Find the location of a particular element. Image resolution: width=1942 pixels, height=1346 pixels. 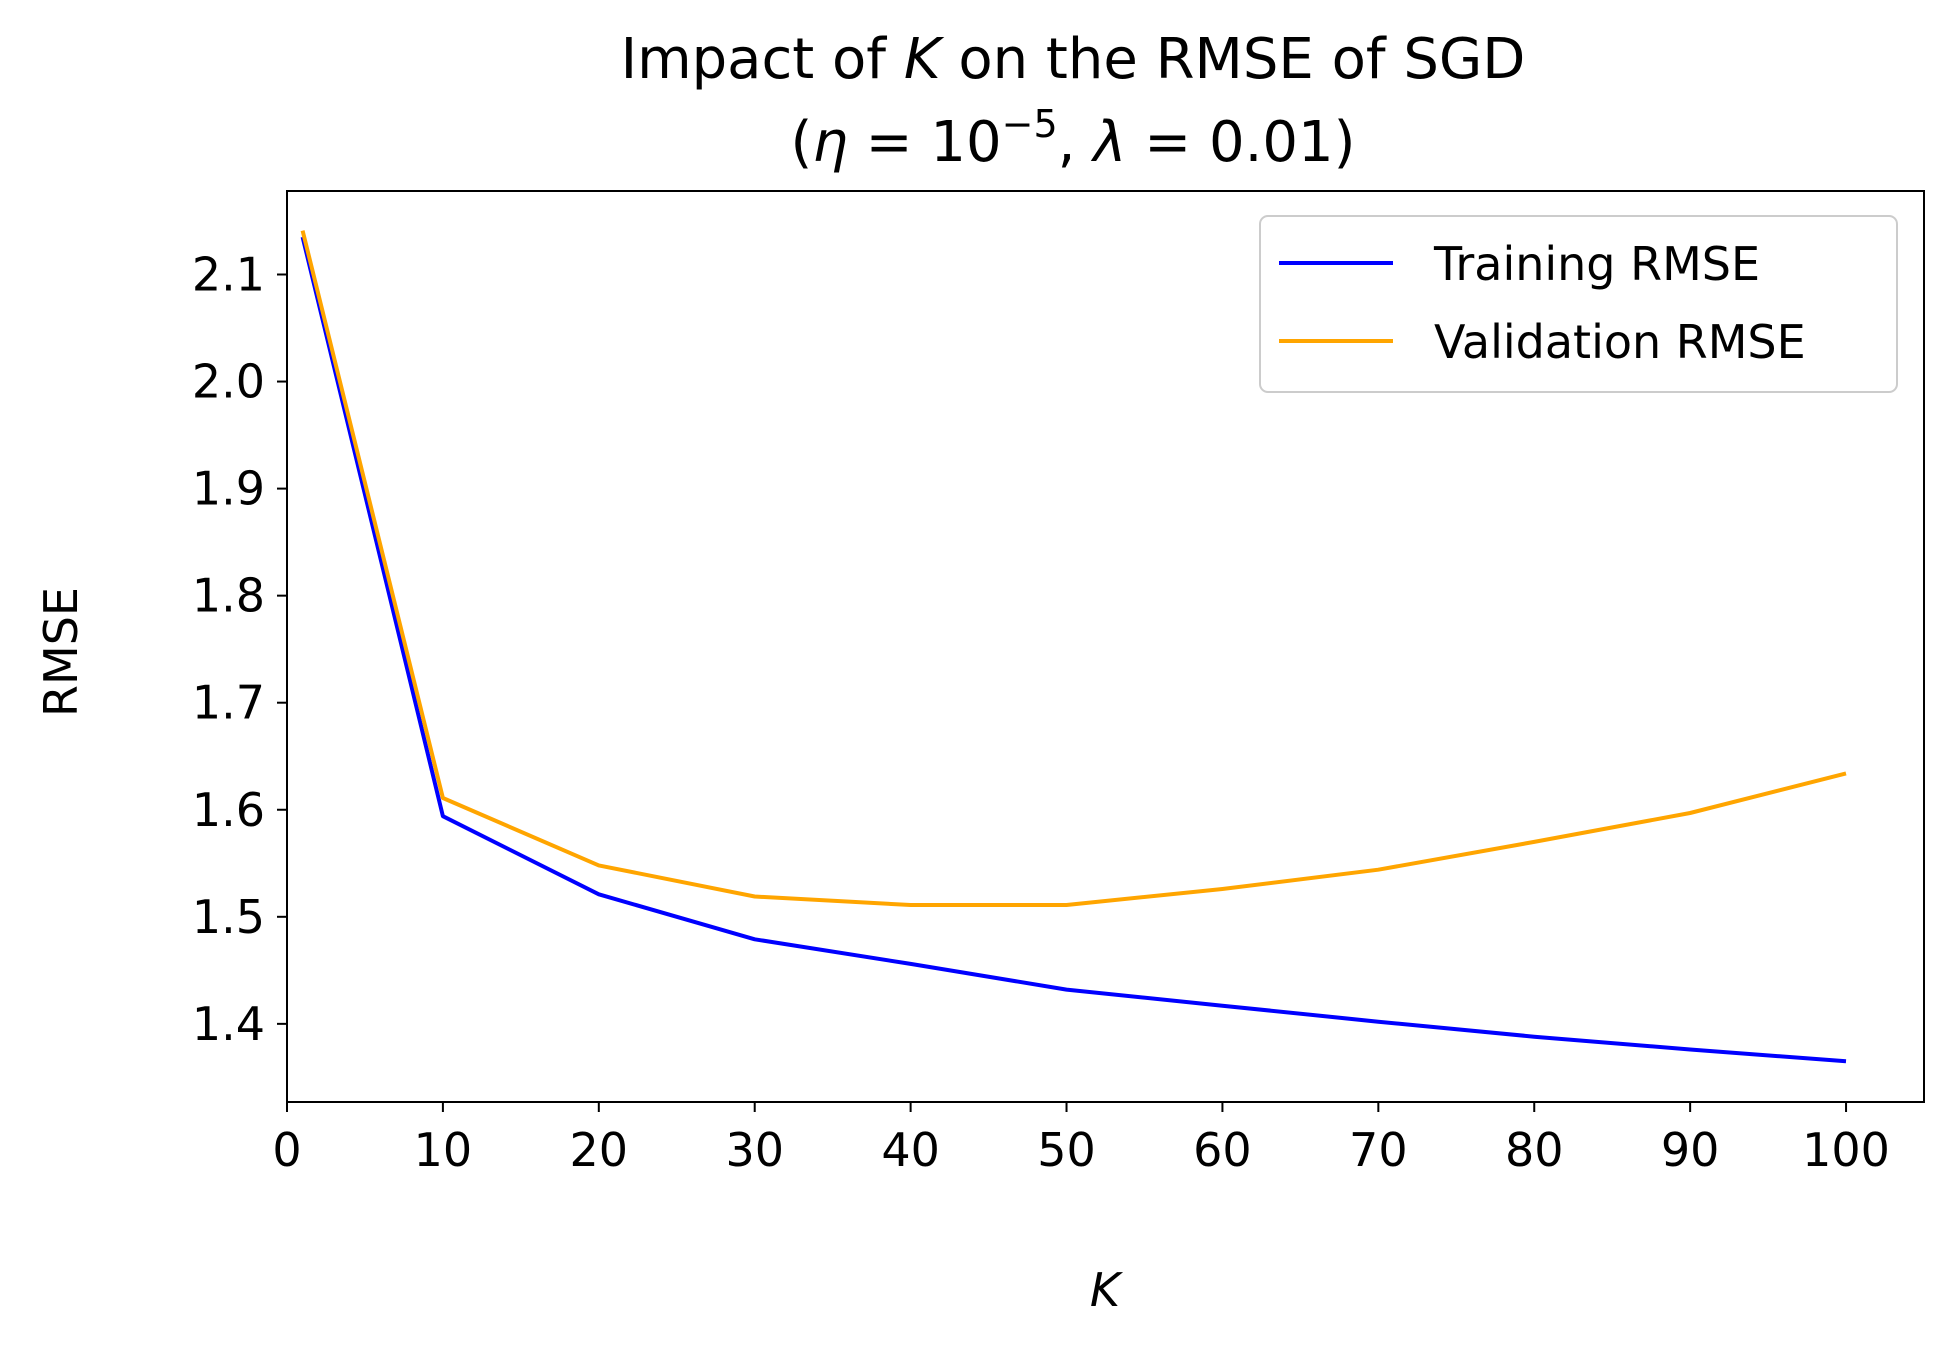

x-axis-label: K is located at coordinates (1107, 1290).